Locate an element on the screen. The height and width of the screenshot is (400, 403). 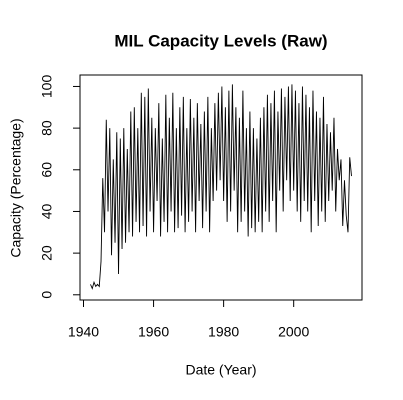
y-axis-label: Capacity (Percentage) is located at coordinates (16, 187).